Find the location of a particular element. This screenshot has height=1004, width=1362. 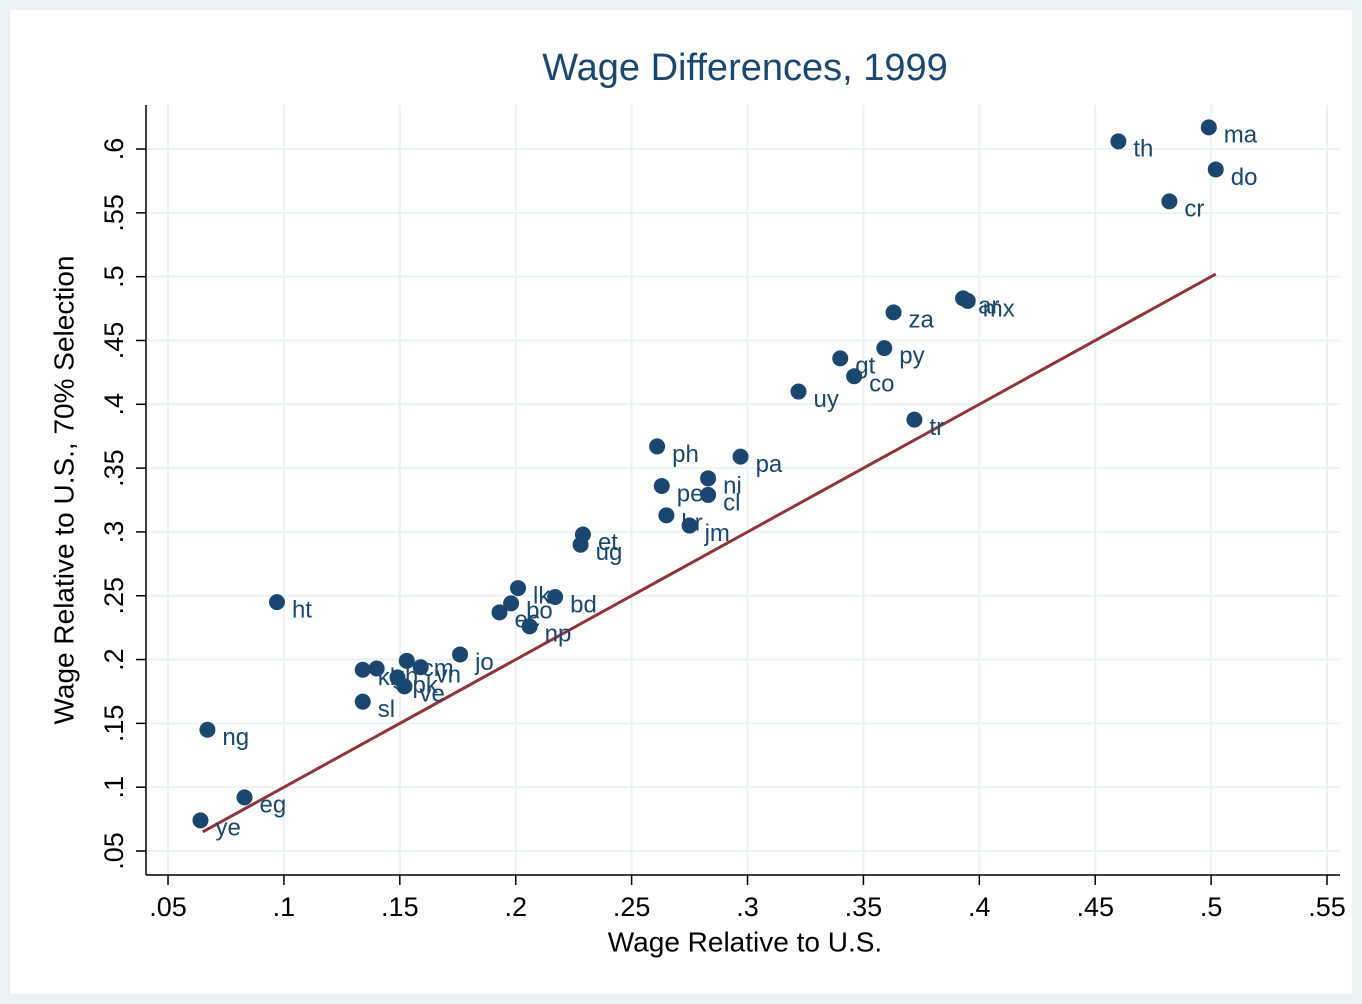

point-label: lk is located at coordinates (542, 595).